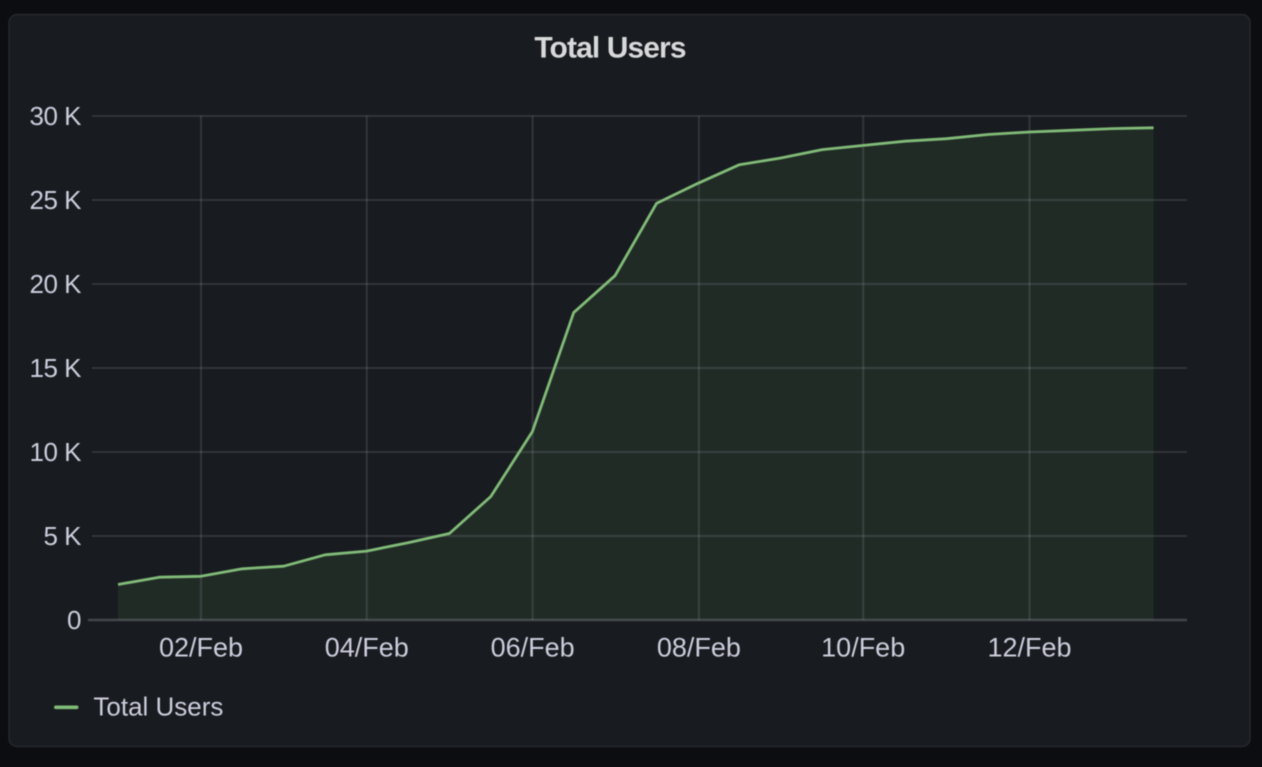 Image resolution: width=1262 pixels, height=767 pixels. I want to click on svg-text: 25 K, so click(56, 200).